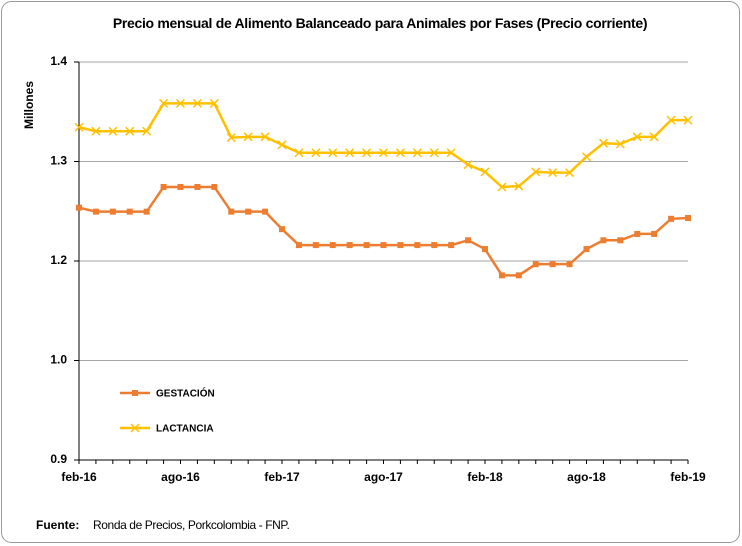 This screenshot has height=546, width=742. What do you see at coordinates (191, 525) in the screenshot?
I see `source-text: Ronda de Precios, Porkcolombia - FNP.` at bounding box center [191, 525].